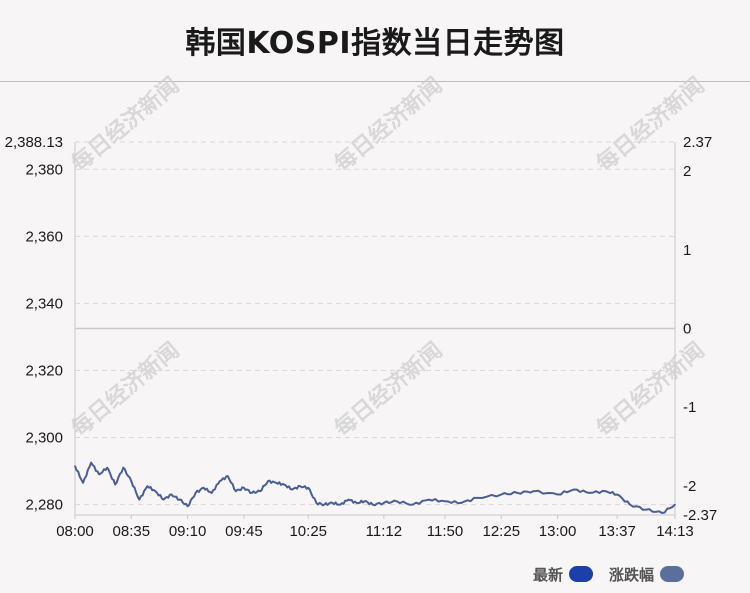 The width and height of the screenshot is (750, 593). Describe the element at coordinates (44, 169) in the screenshot. I see `left-tick-label: 2,380` at that location.